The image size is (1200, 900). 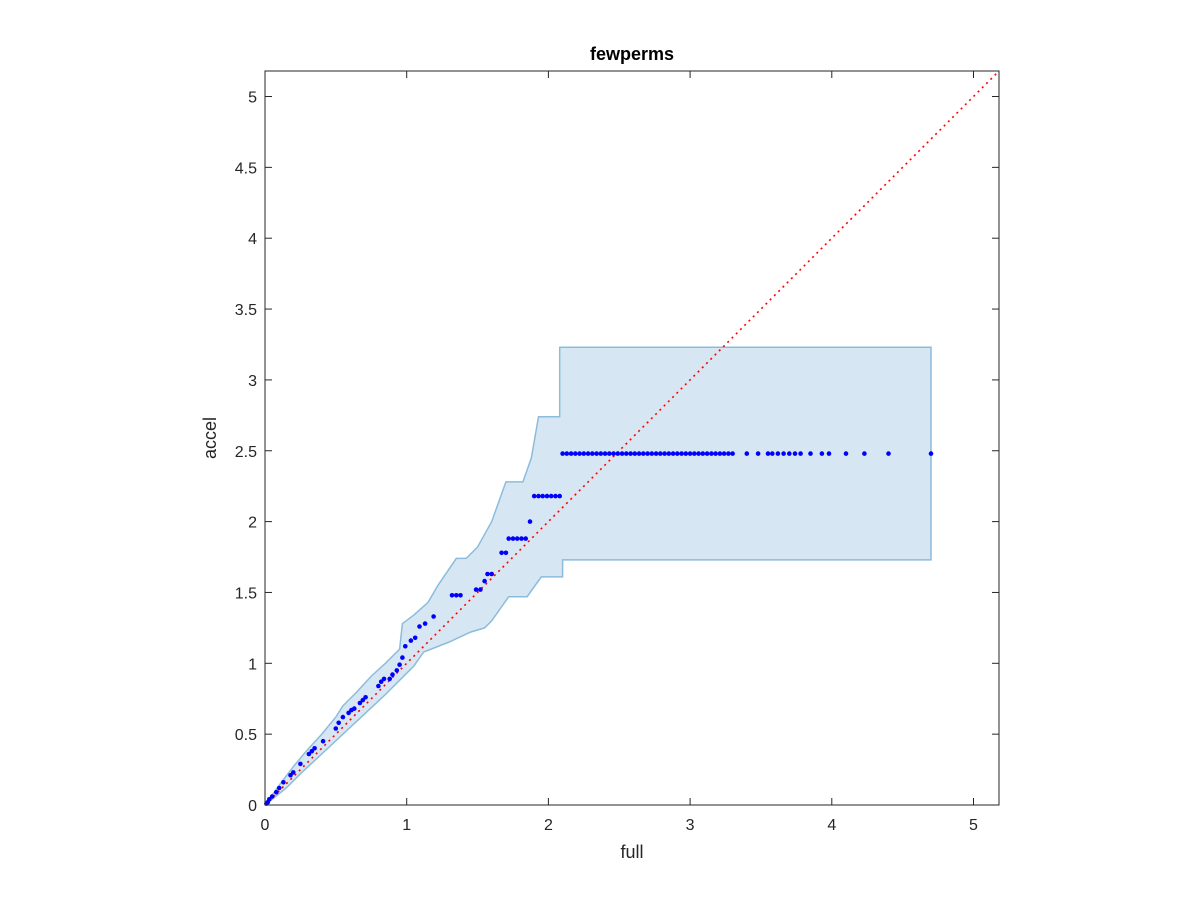 What do you see at coordinates (246, 168) in the screenshot?
I see `y-tick-label: 4.5` at bounding box center [246, 168].